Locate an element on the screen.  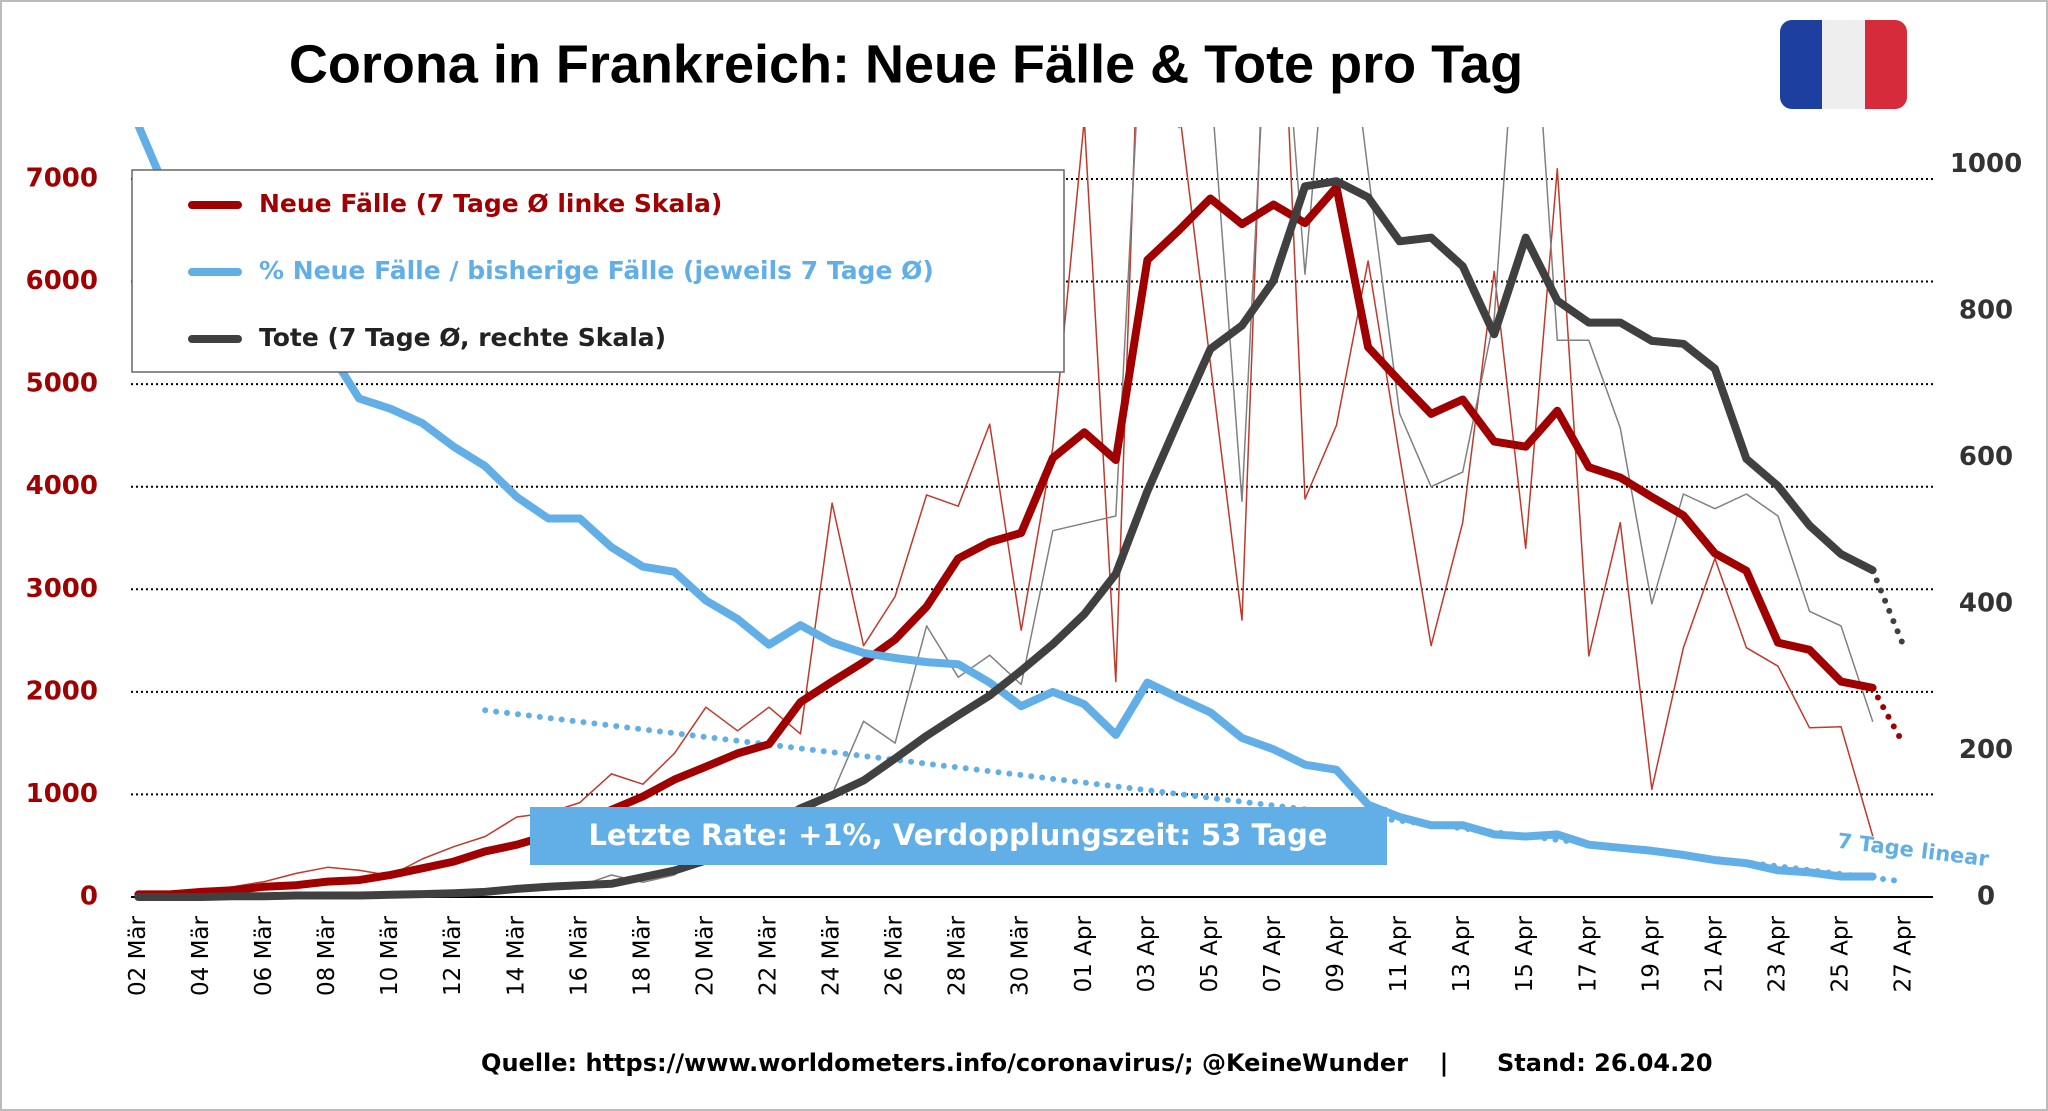
y-tick-label: 3000 is located at coordinates (62, 589).